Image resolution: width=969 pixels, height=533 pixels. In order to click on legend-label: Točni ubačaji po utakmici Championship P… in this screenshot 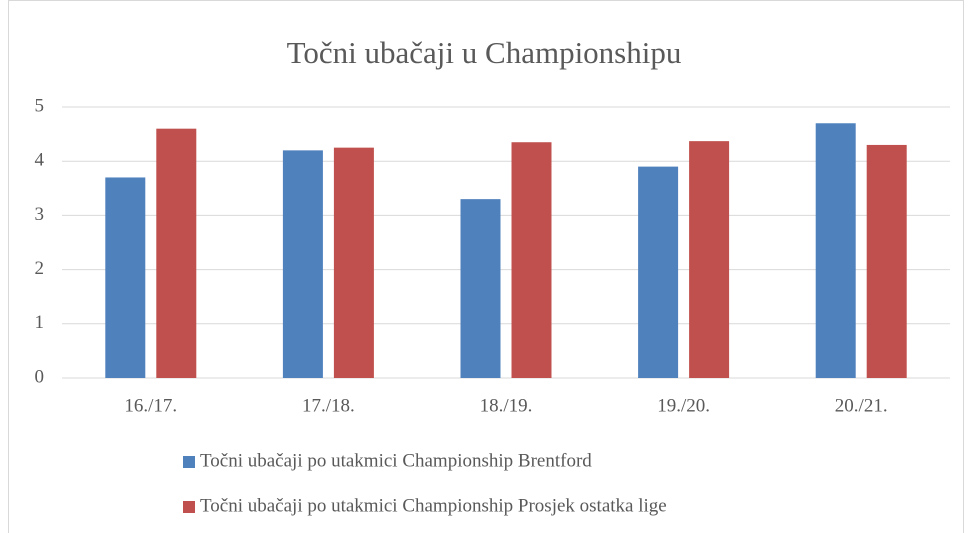, I will do `click(433, 505)`.